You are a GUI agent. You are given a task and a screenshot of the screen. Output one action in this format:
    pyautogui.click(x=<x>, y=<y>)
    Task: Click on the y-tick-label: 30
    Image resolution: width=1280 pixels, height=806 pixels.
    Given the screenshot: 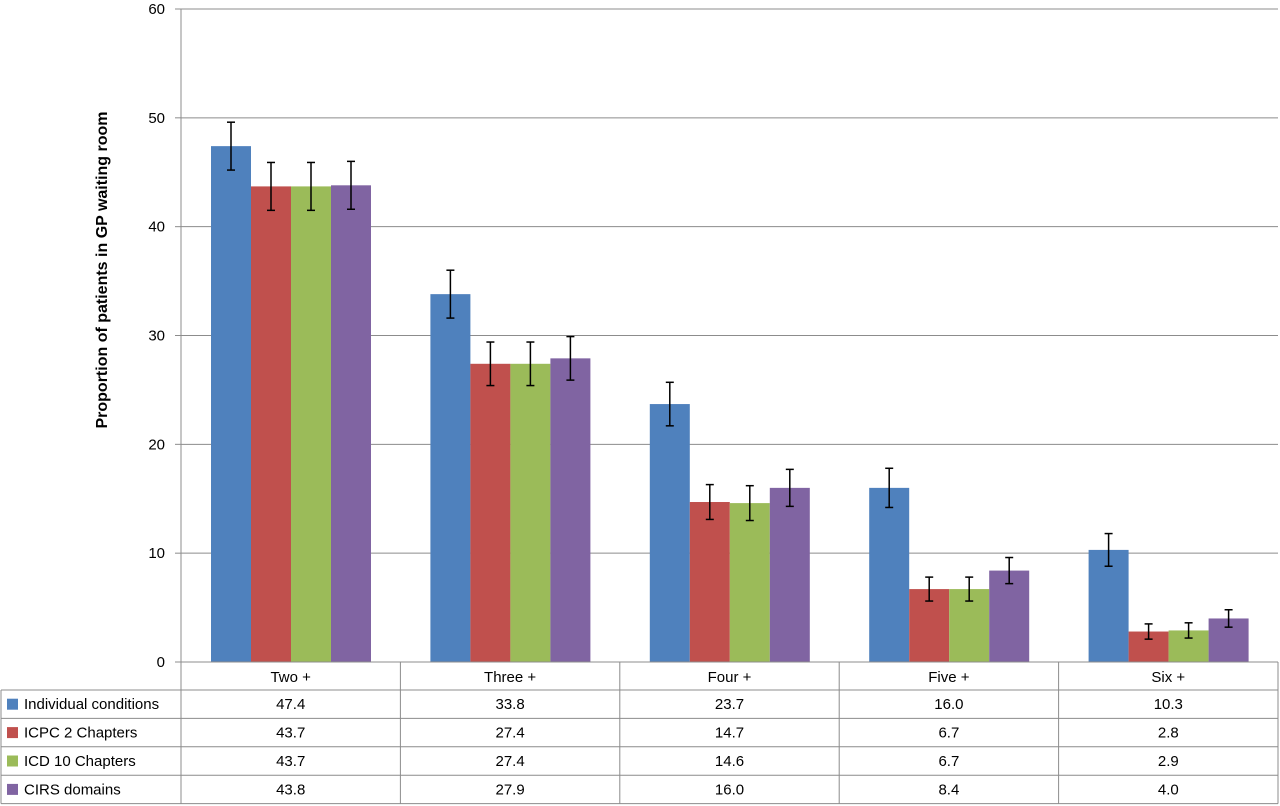 What is the action you would take?
    pyautogui.click(x=156, y=336)
    